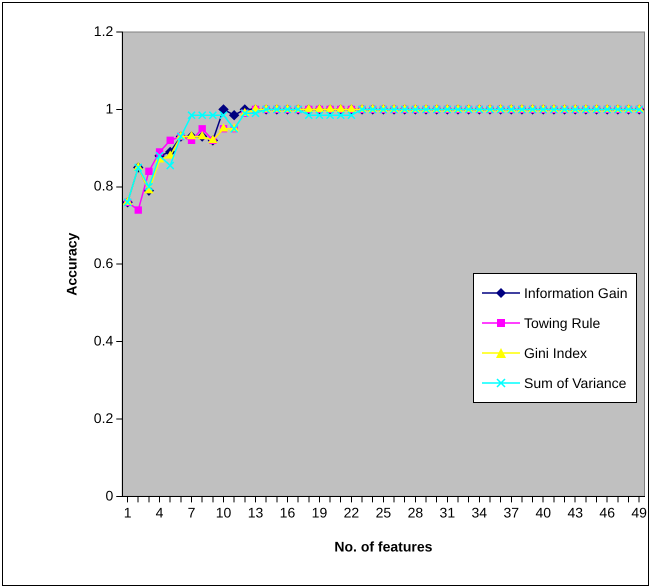 The height and width of the screenshot is (588, 651). I want to click on y-axis-title: Accuracy, so click(71, 264).